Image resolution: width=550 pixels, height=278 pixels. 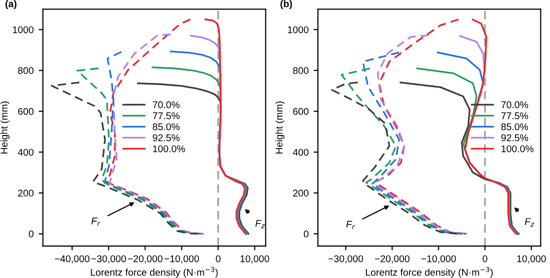 I want to click on chart-title: (a), so click(x=11, y=5).